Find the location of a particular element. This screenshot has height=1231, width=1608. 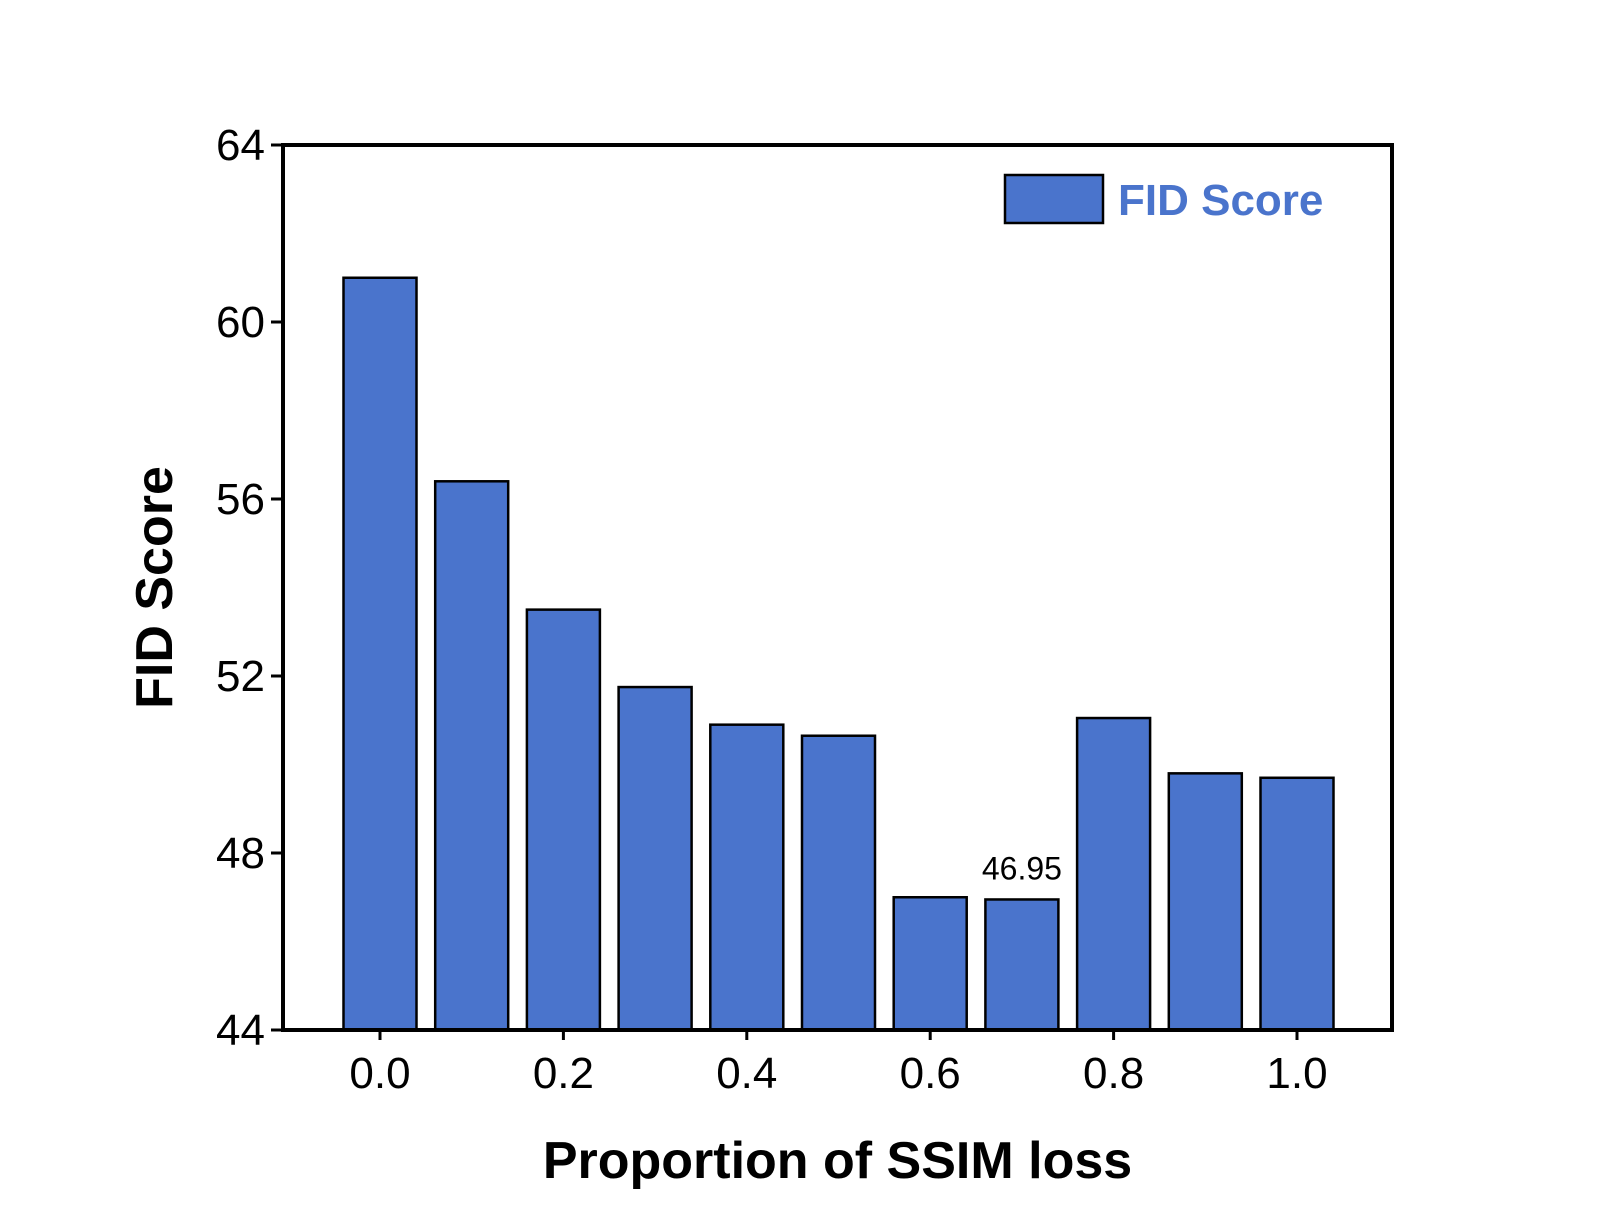

x-tick-label-4: 0.8 is located at coordinates (1113, 1073).